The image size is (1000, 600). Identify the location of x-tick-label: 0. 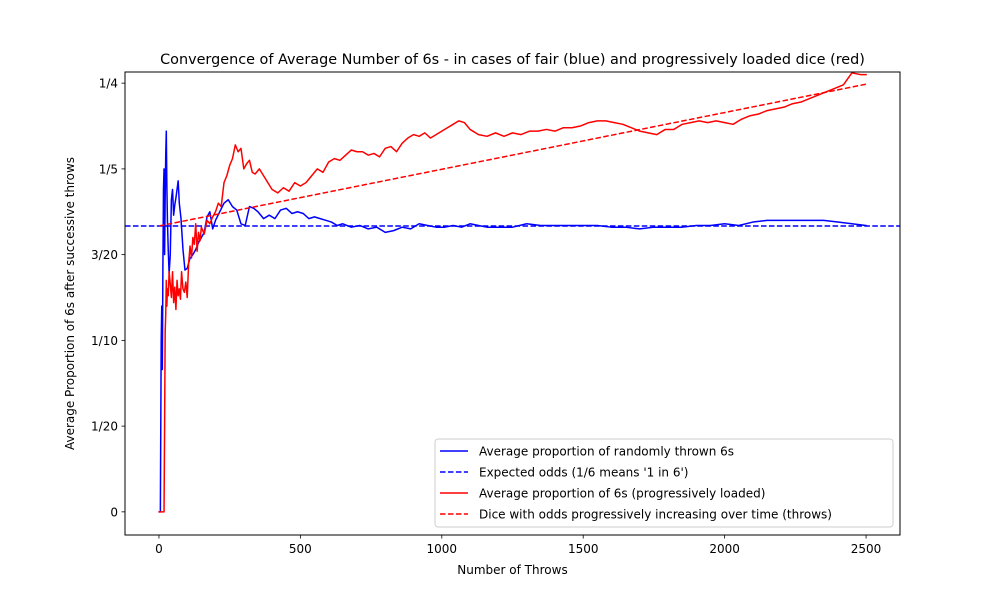
(159, 549).